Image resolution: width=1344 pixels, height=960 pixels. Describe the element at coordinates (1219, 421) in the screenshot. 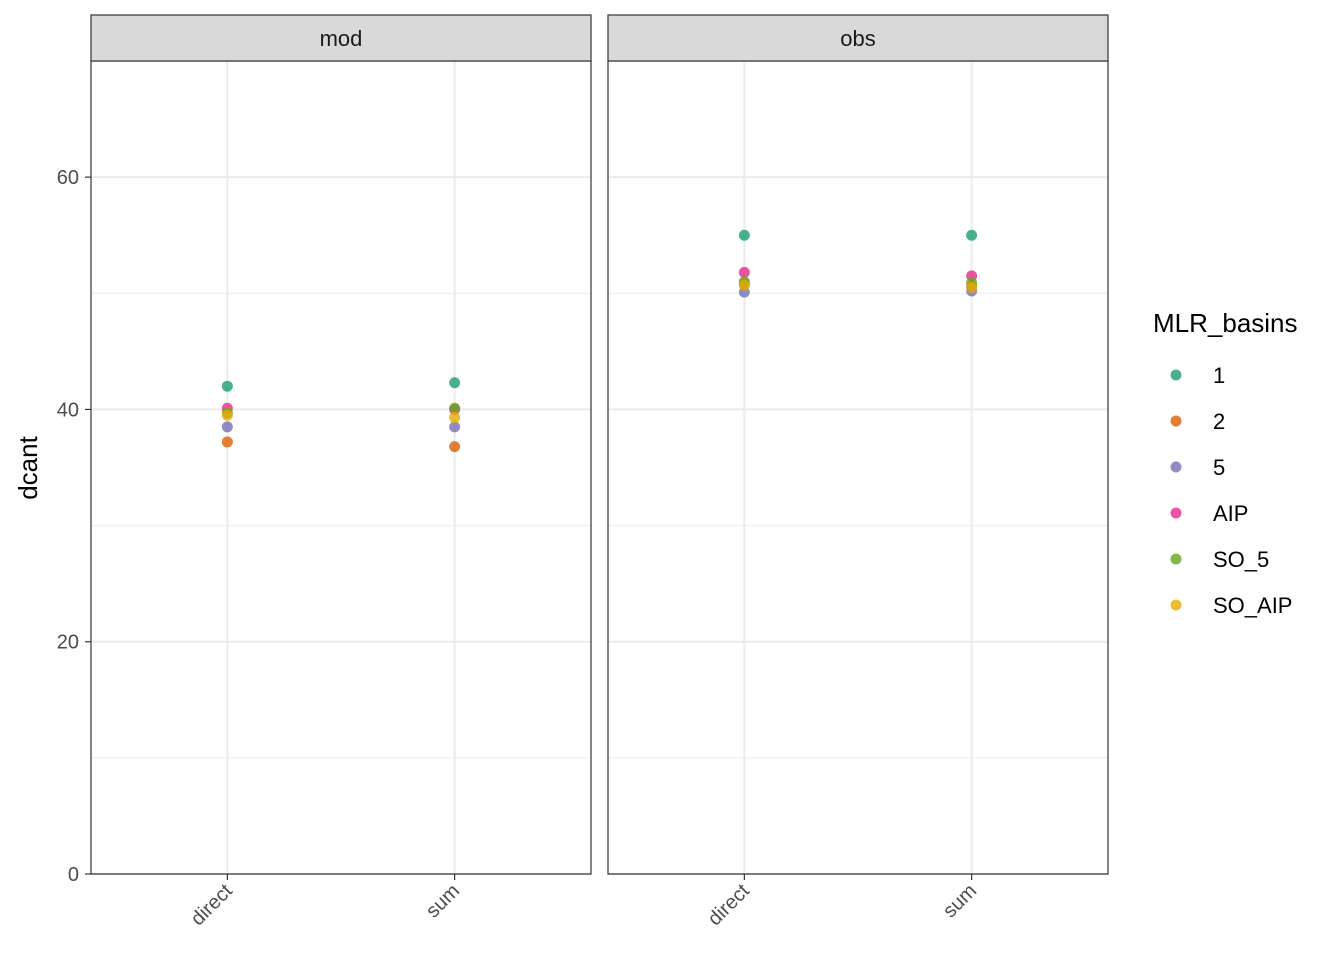

I see `legend-label: 2` at that location.